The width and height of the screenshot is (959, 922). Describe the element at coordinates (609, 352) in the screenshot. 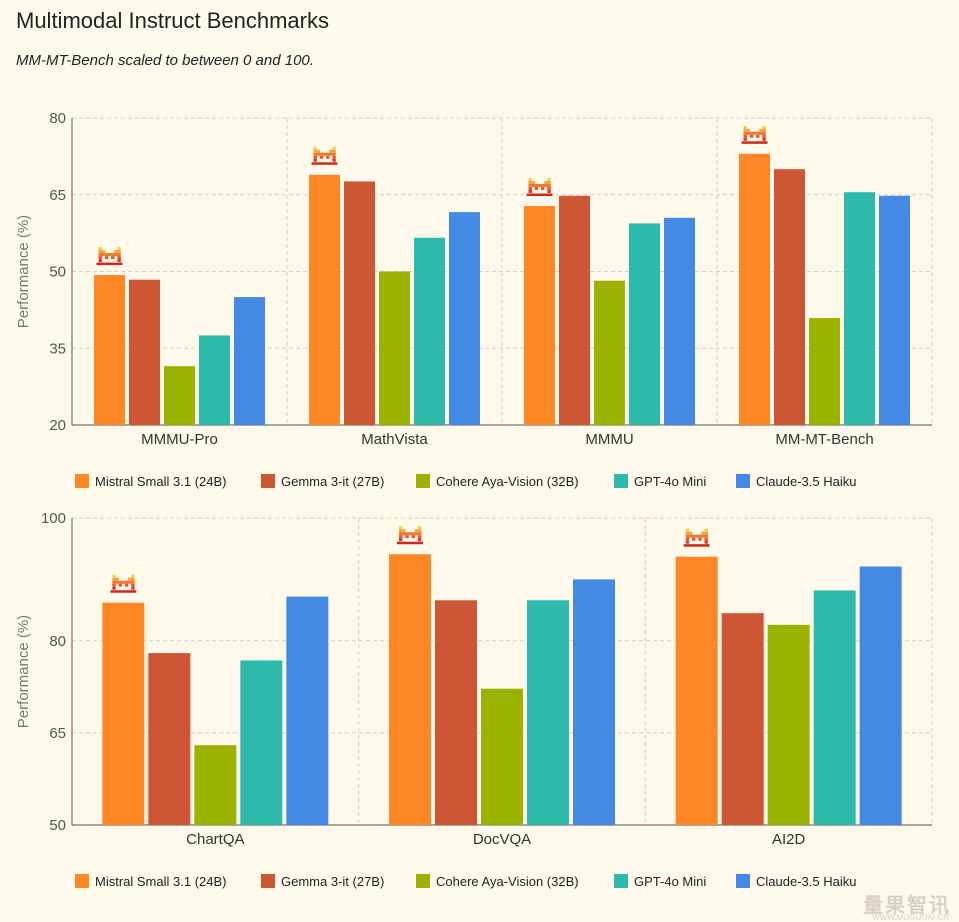

I see `bar-cohere-aya-vision-32b-mmmu` at that location.